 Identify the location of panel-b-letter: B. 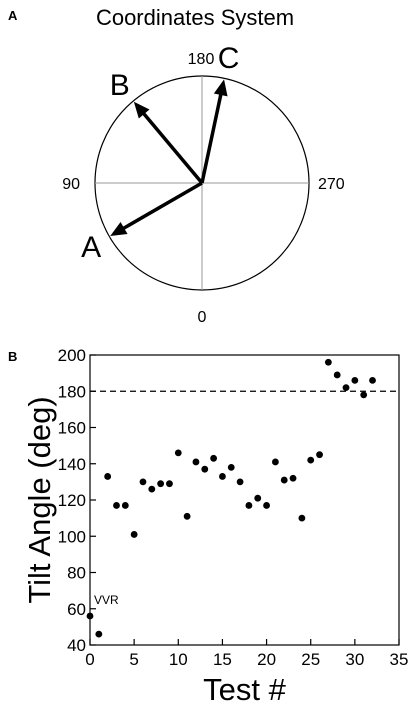
(12, 356).